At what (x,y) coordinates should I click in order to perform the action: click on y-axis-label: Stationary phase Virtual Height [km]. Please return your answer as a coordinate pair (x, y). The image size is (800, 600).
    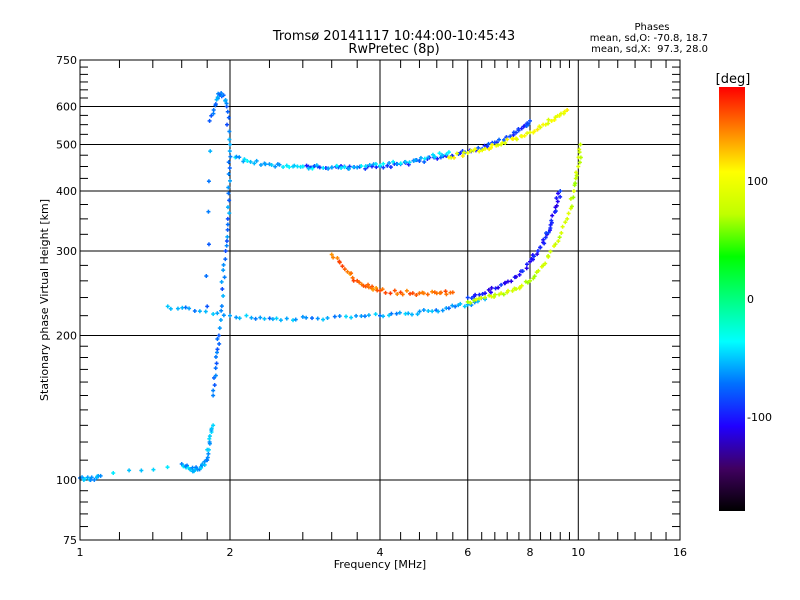
    Looking at the image, I should click on (44, 300).